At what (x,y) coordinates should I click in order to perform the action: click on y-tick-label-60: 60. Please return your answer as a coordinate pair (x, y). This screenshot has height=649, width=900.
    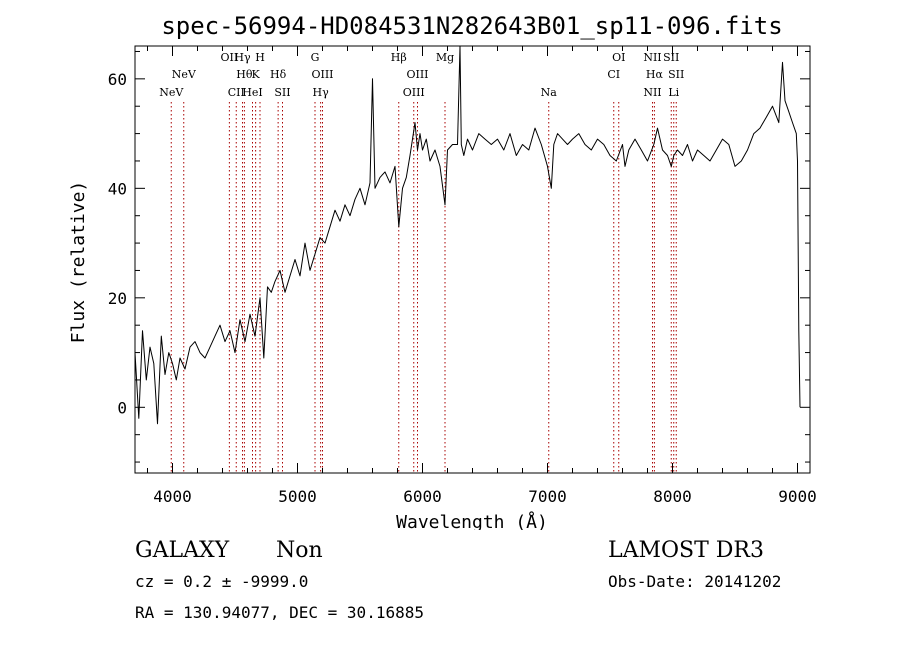
    Looking at the image, I should click on (117, 79).